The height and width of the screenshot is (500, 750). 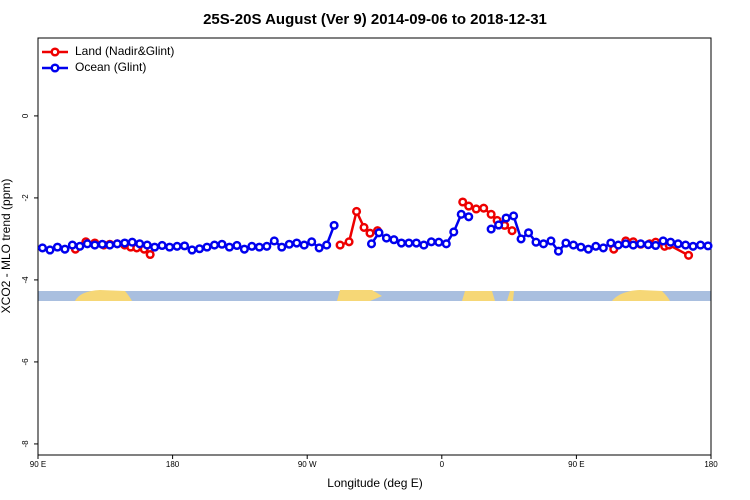 I want to click on map-strip, so click(x=374, y=295).